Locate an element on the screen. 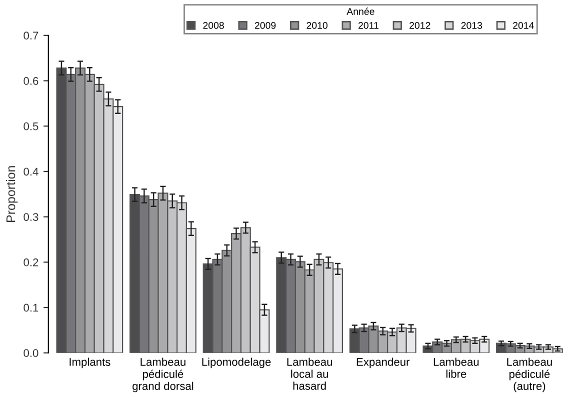  x-tick-label: Lambeau pédiculé grand dorsal is located at coordinates (163, 375).